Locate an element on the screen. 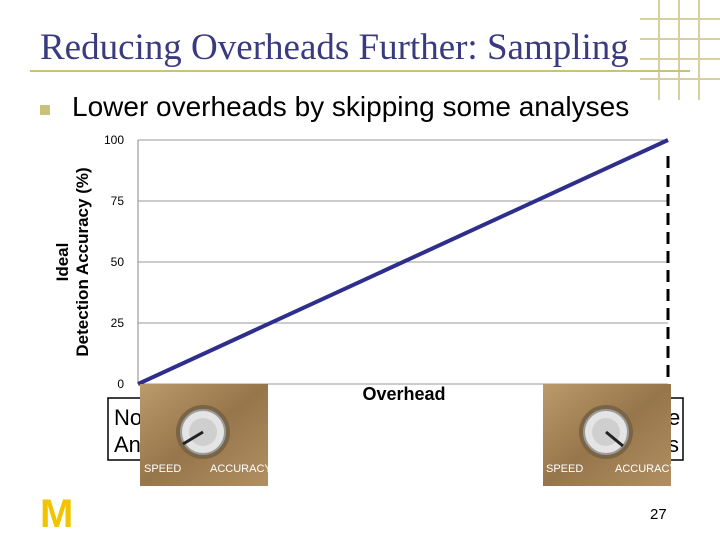  y-tick-labels: 0 25 50 75 100 is located at coordinates (114, 262).